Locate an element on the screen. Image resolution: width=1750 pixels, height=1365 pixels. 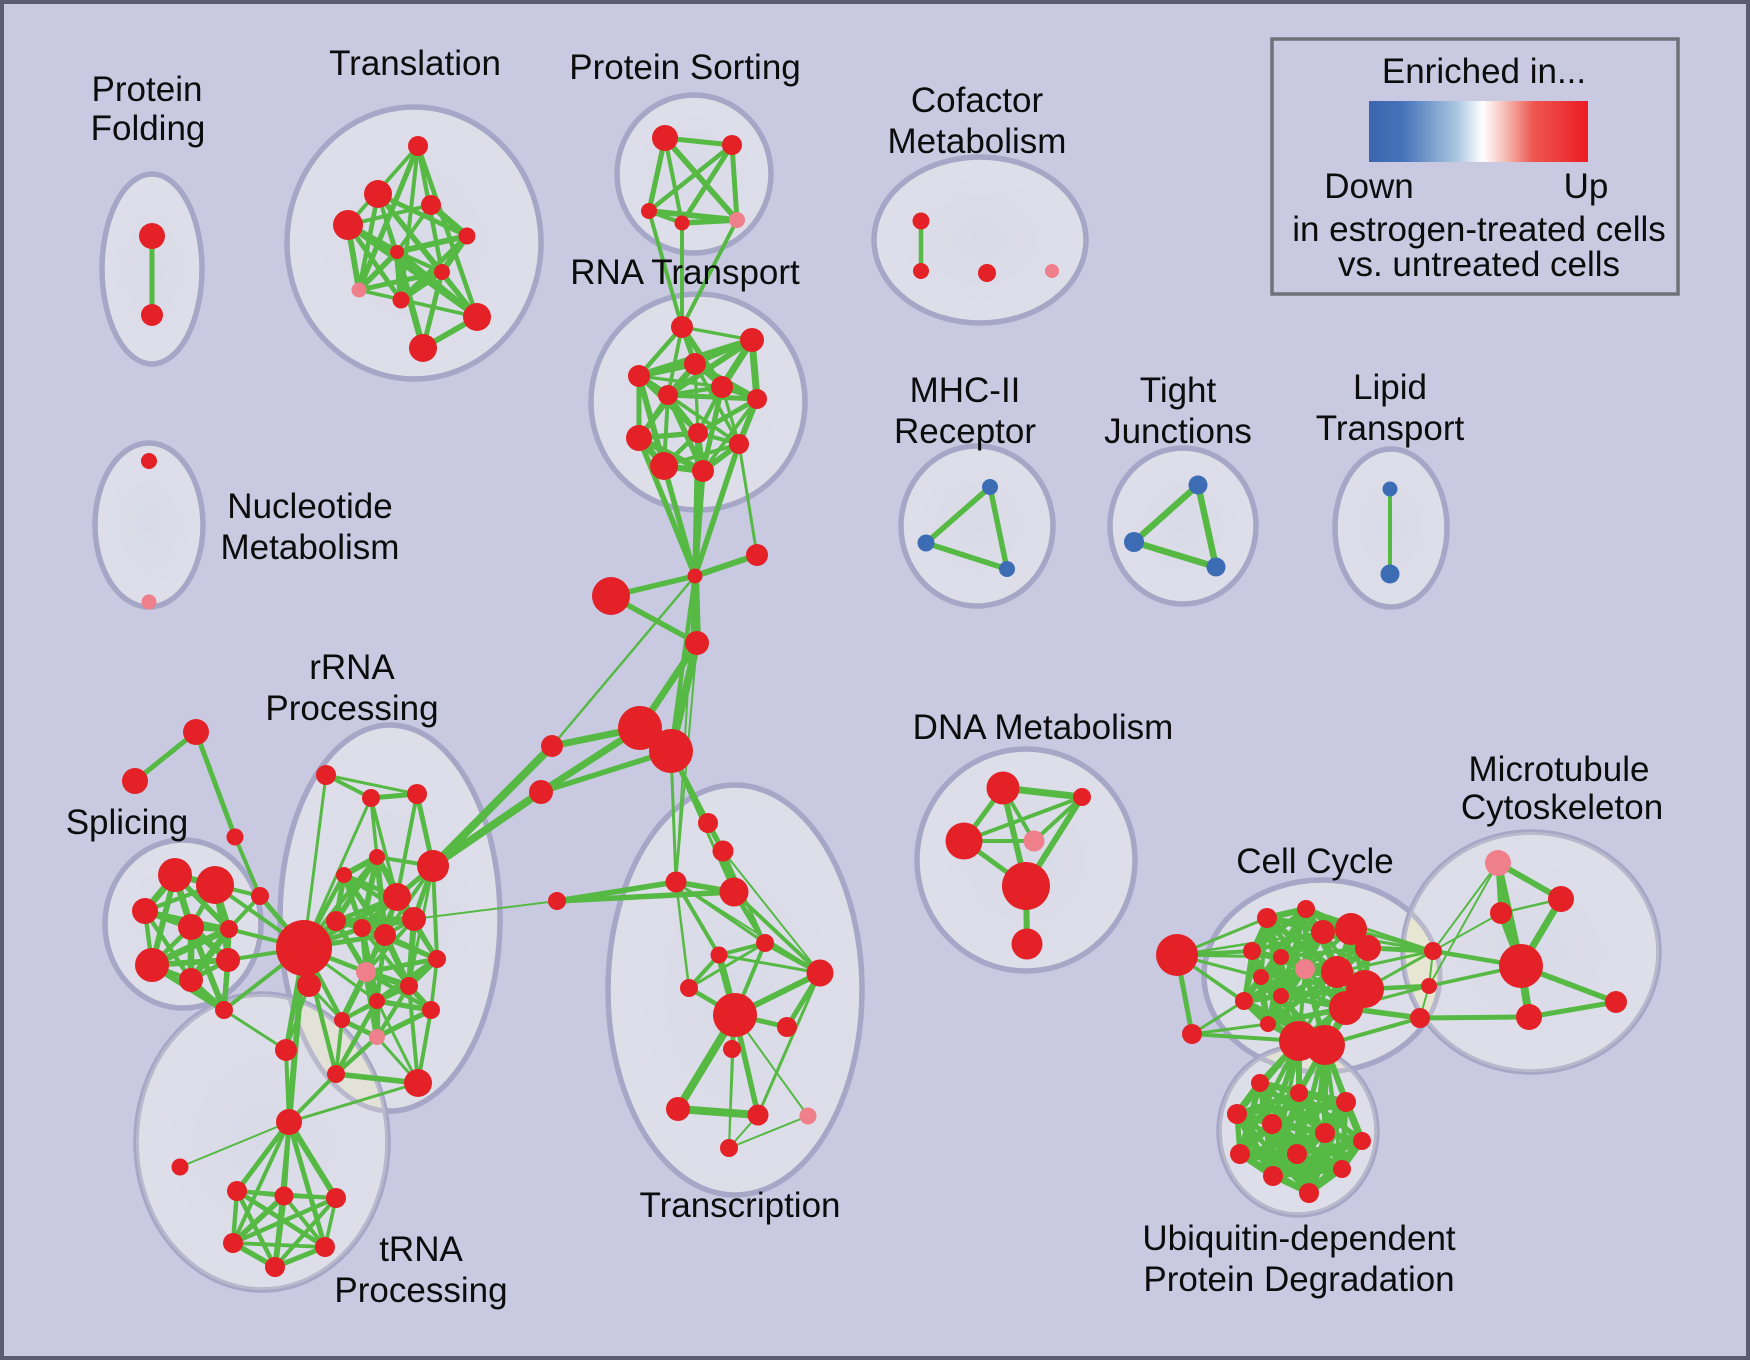
svg-text: Nucleotide is located at coordinates (309, 506).